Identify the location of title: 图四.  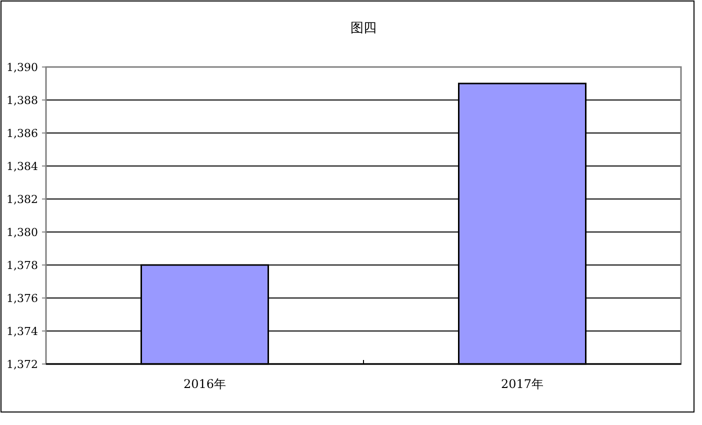
(363, 28).